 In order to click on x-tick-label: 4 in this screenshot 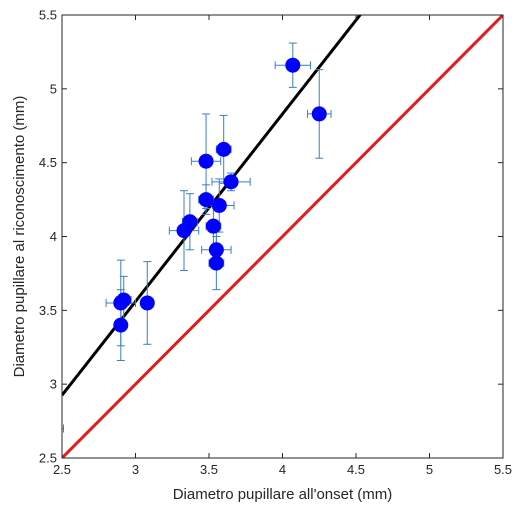, I will do `click(282, 469)`.